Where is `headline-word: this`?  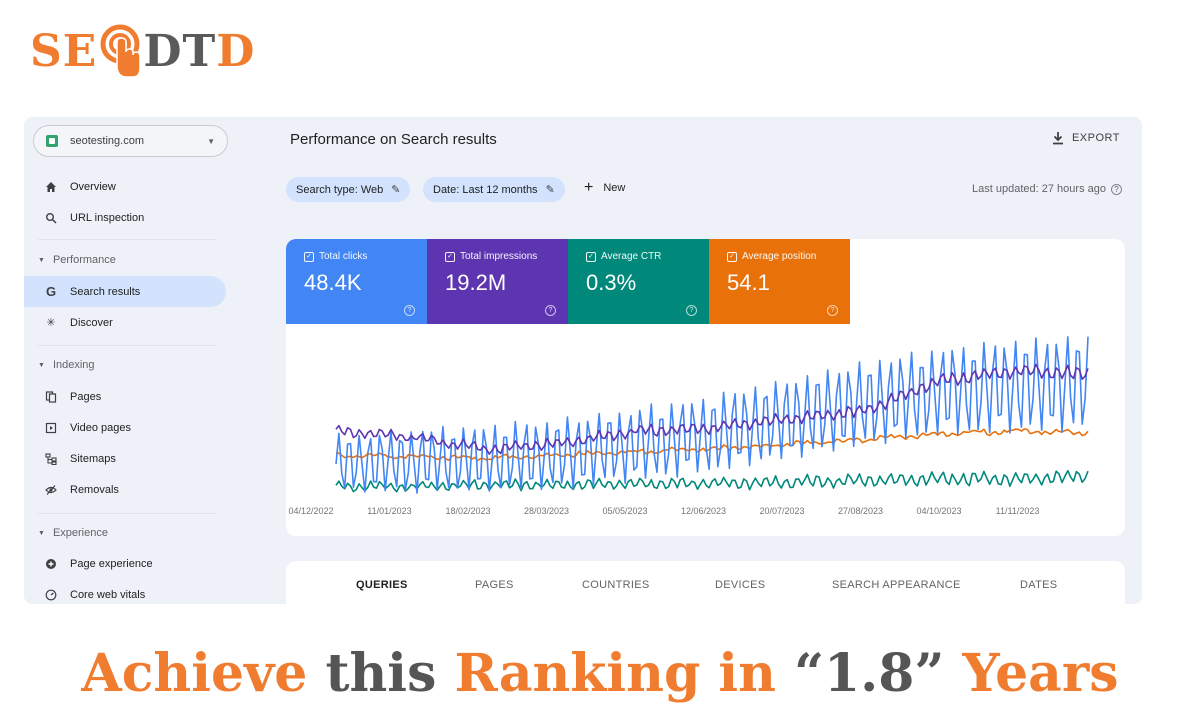 headline-word: this is located at coordinates (381, 673).